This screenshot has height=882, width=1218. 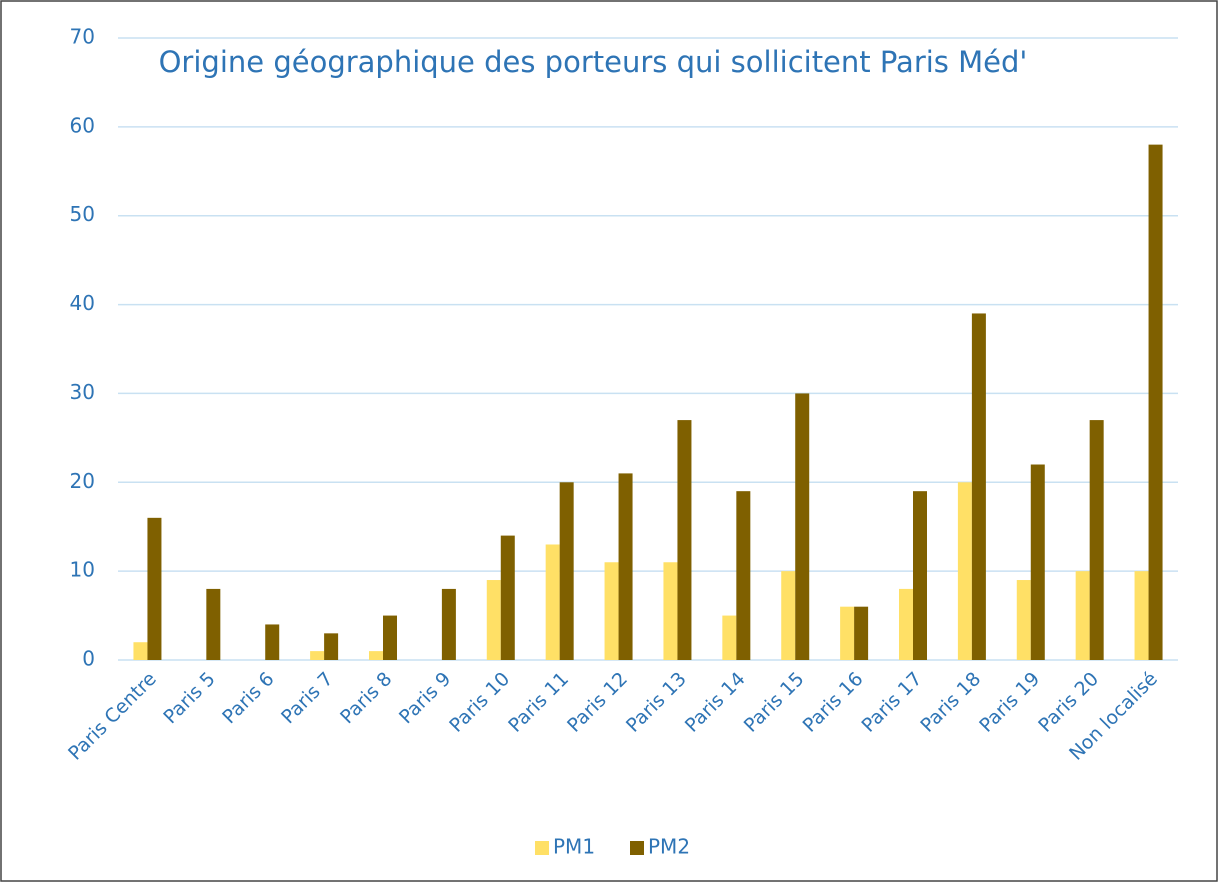 I want to click on y-tick-label: 10, so click(x=82, y=570).